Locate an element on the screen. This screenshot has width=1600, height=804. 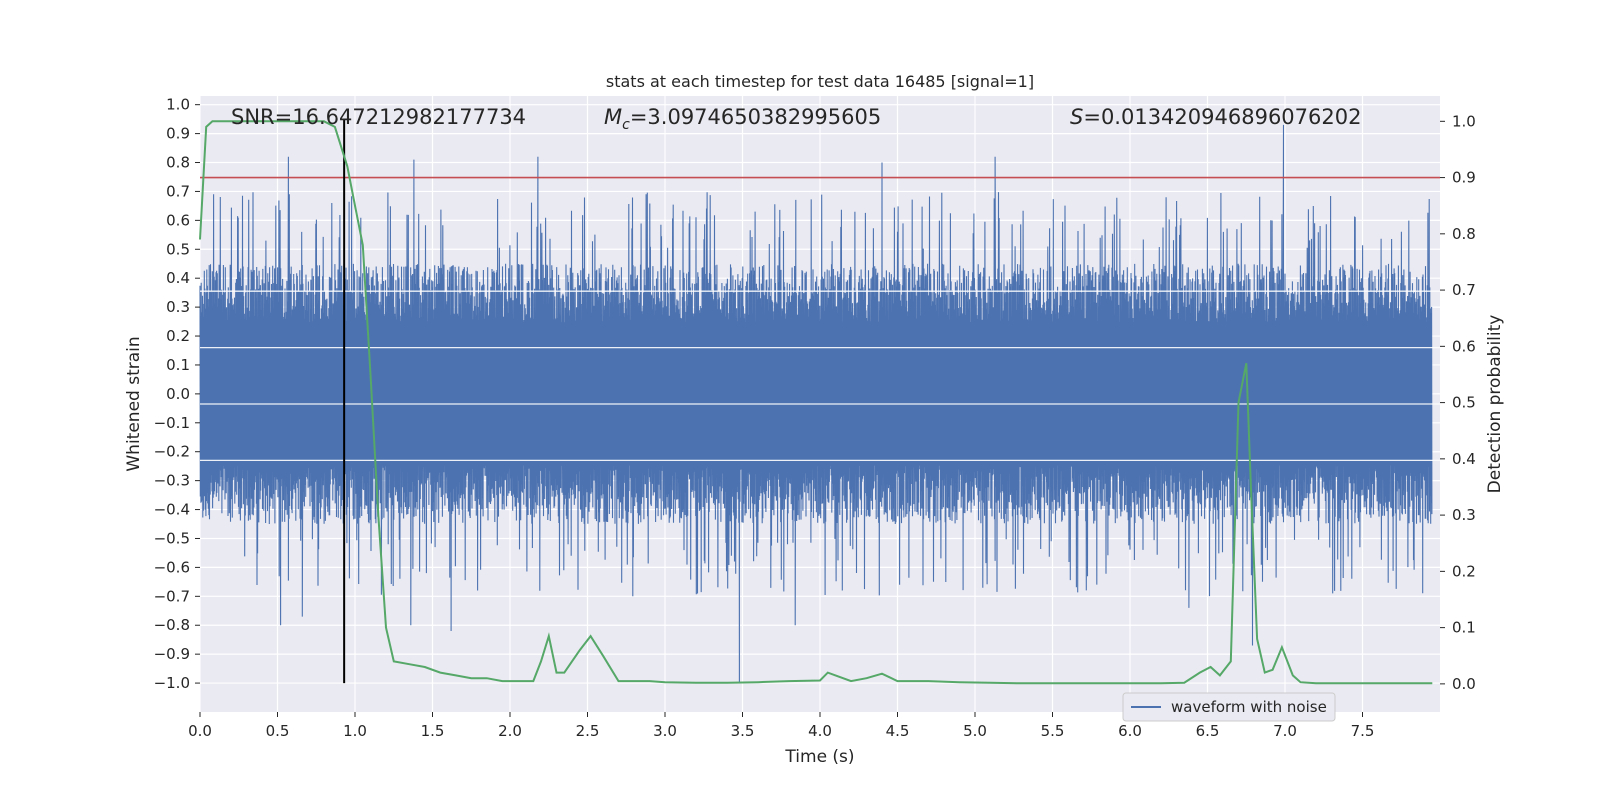
y-tick-label-right: 0.1 is located at coordinates (1464, 628).